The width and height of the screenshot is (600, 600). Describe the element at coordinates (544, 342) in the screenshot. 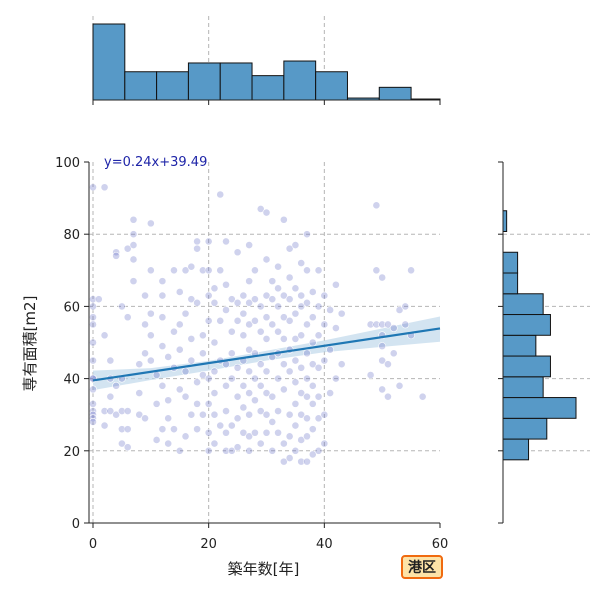

I see `y-marginal-histogram` at that location.